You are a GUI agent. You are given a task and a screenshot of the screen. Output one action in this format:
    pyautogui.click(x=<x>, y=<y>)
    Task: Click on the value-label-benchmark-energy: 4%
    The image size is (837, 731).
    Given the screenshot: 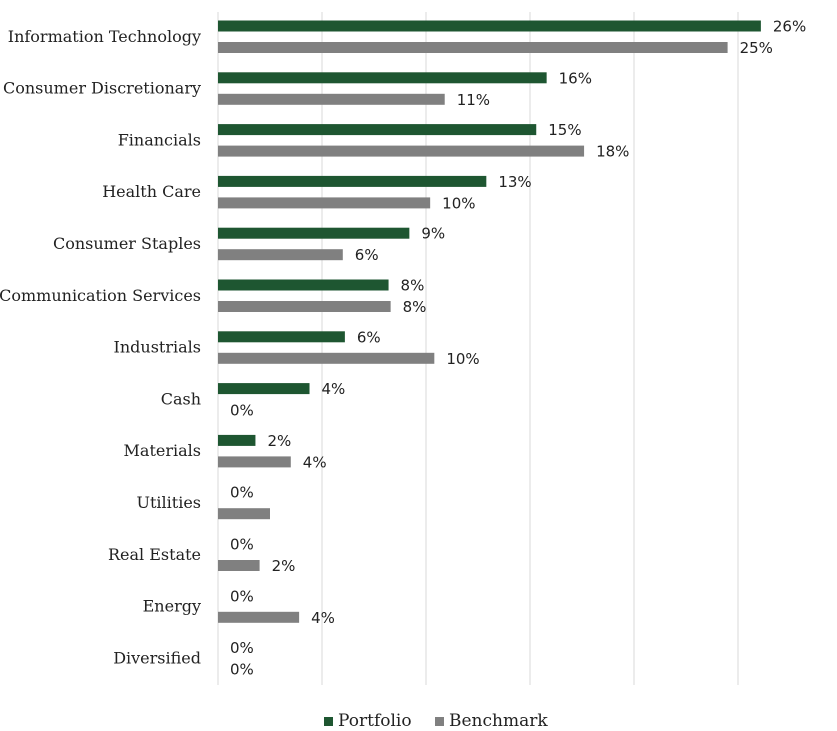 What is the action you would take?
    pyautogui.click(x=323, y=618)
    